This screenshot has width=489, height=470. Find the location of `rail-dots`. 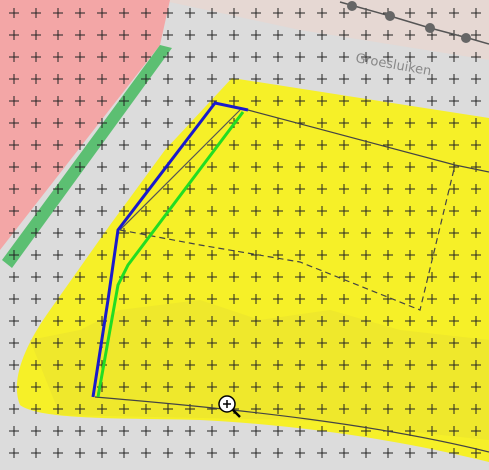

rail-dots is located at coordinates (409, 22).